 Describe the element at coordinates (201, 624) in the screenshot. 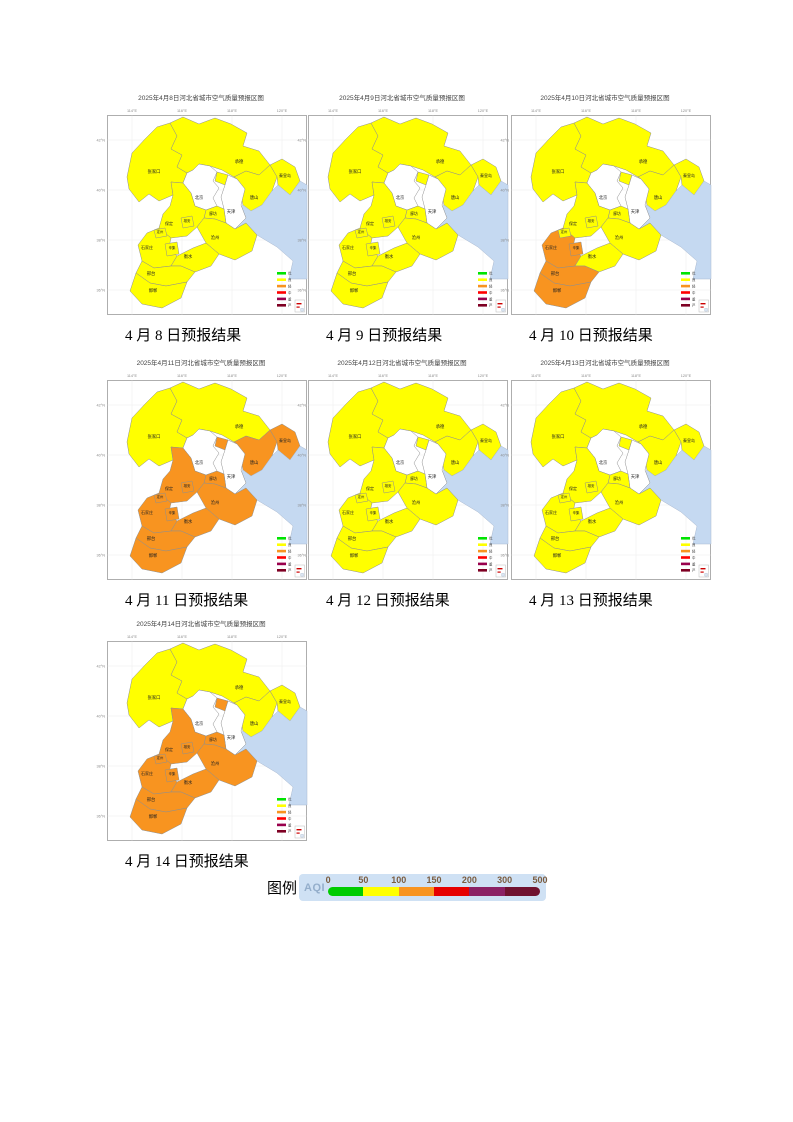

I see `map-title: 2025年4月14日河北省城市空气质量预报区图` at that location.